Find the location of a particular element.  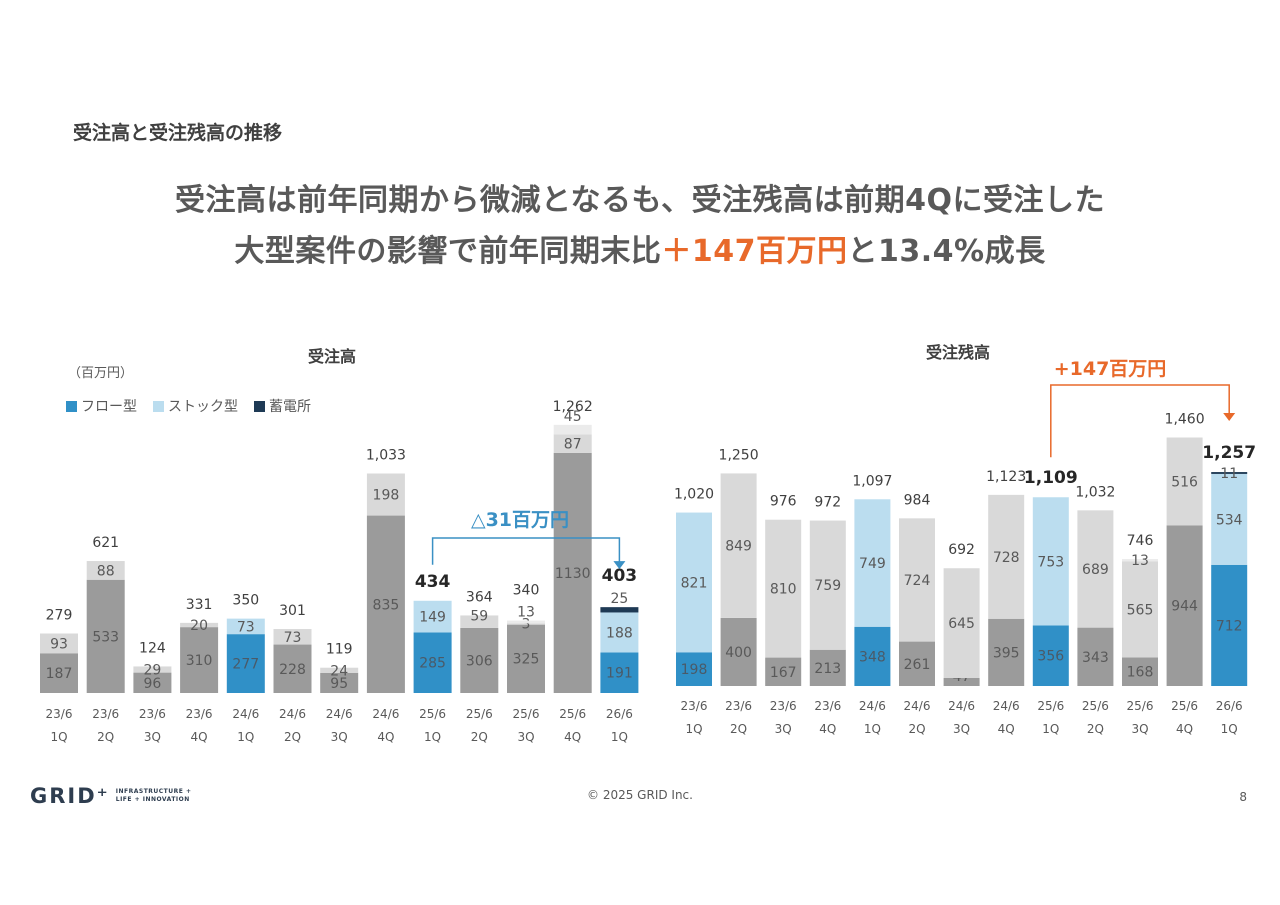

orders-bar-6-stock is located at coordinates (339, 670).